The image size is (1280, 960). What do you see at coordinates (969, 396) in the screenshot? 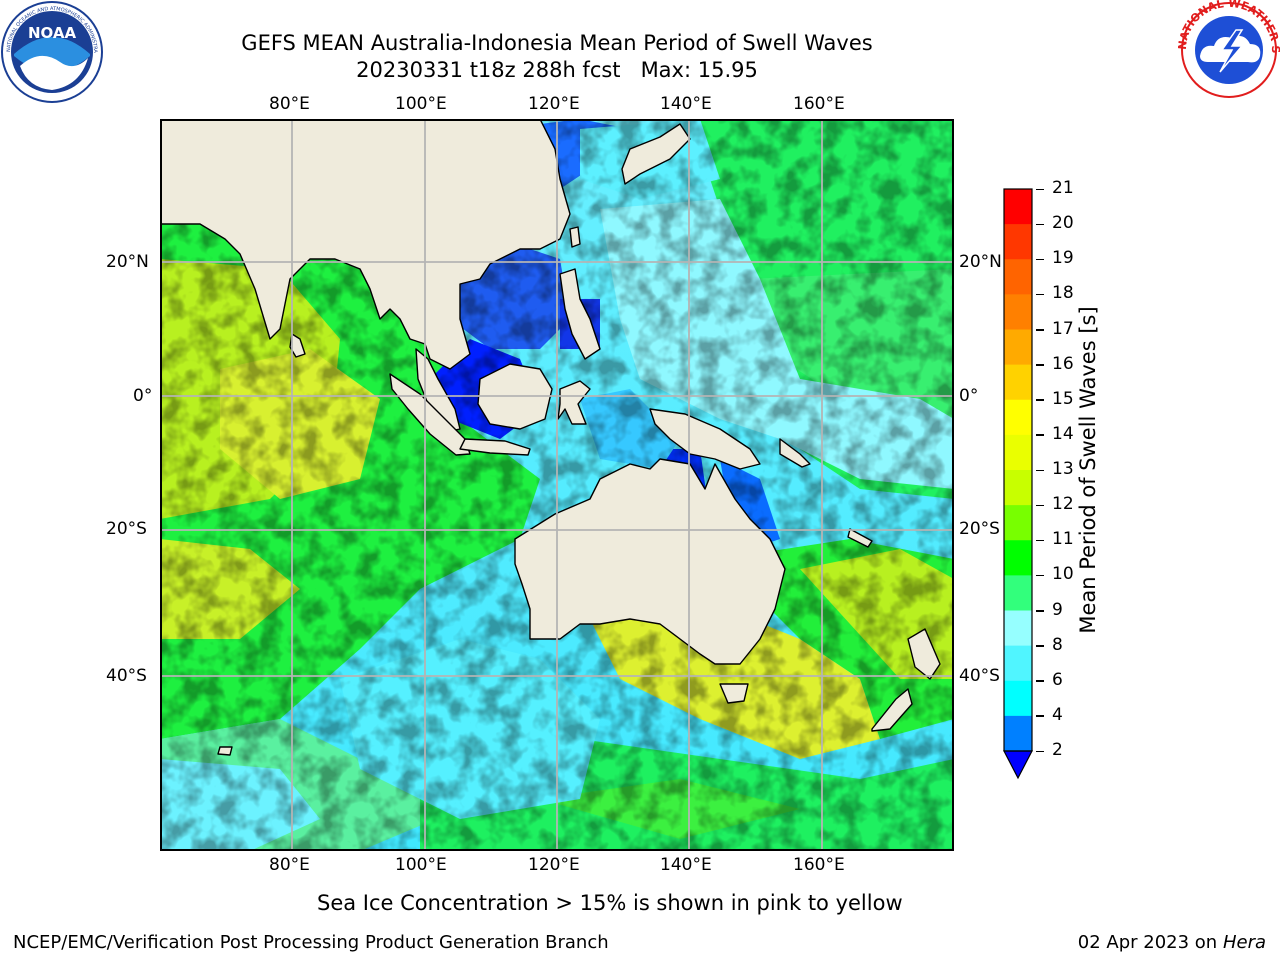
I see `lat-label-right-0: 0°` at bounding box center [969, 396].